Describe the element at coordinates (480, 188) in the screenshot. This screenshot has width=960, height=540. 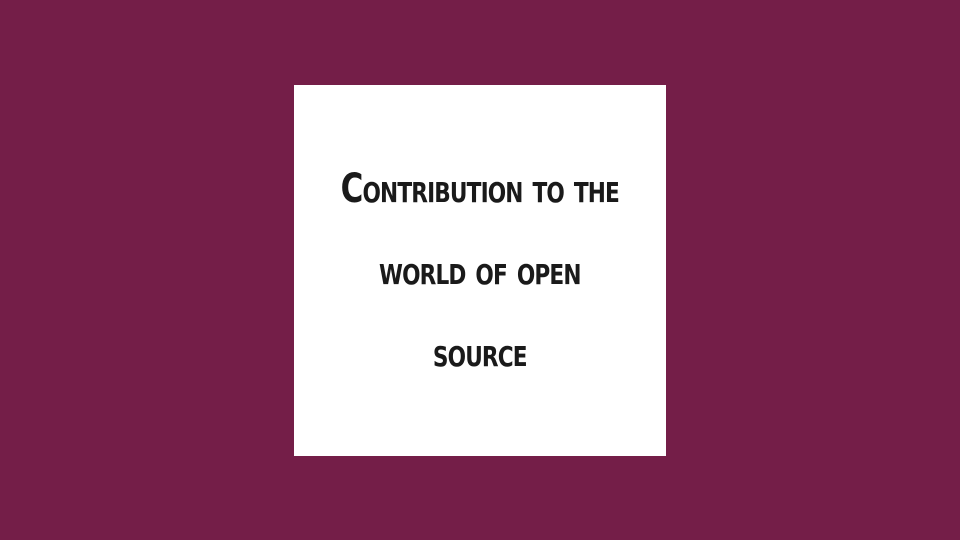
I see `title-line-1: Contribution to the` at that location.